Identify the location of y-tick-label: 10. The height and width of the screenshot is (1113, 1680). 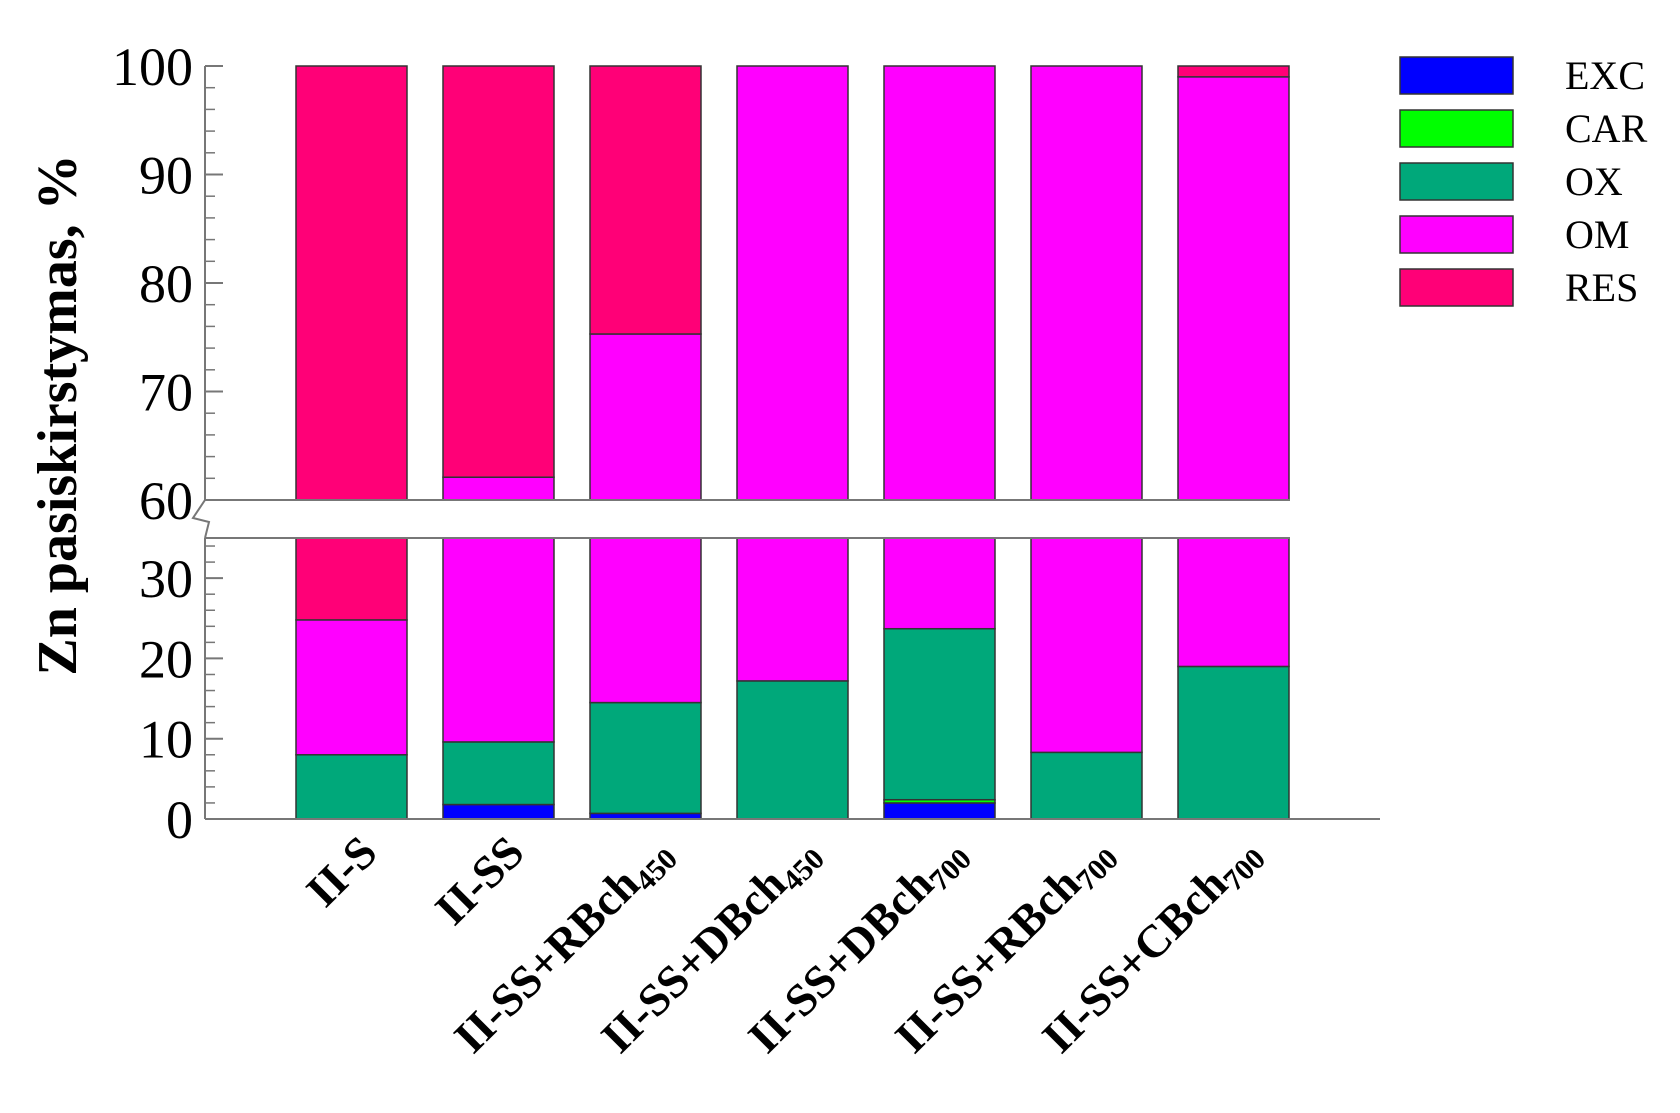
(166, 740).